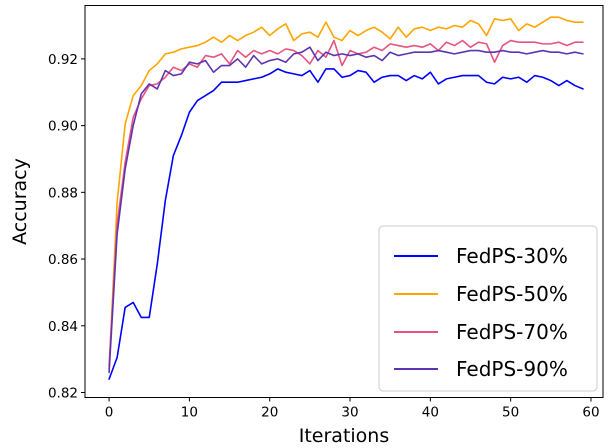 This screenshot has height=448, width=611. Describe the element at coordinates (344, 436) in the screenshot. I see `x-axis-label: Iterations` at that location.